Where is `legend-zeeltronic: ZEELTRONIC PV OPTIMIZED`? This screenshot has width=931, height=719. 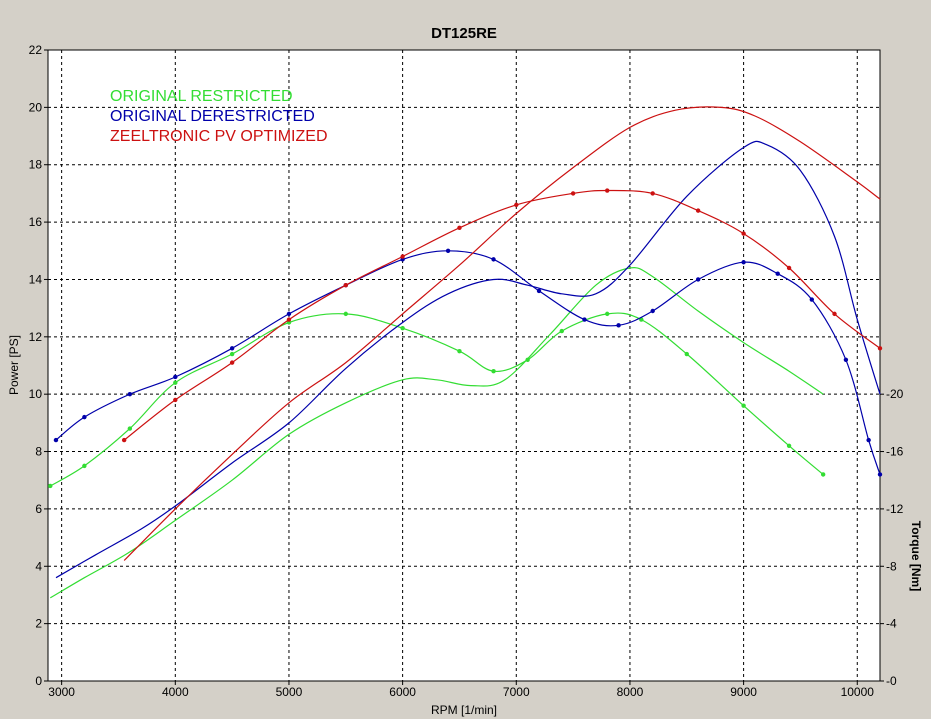
legend-zeeltronic: ZEELTRONIC PV OPTIMIZED is located at coordinates (219, 136).